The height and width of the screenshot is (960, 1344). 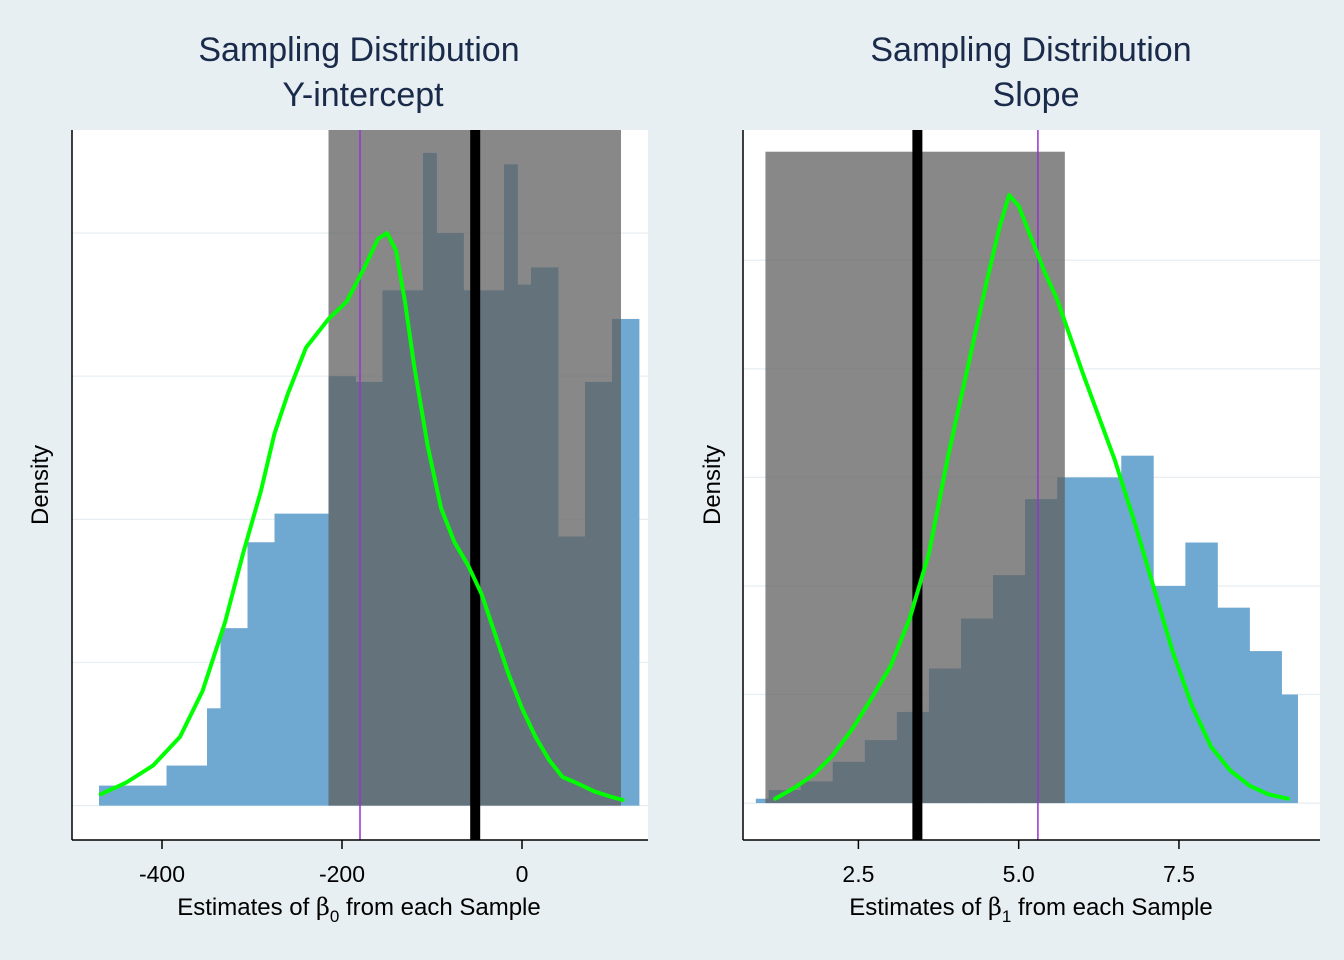 What do you see at coordinates (363, 95) in the screenshot?
I see `chart-title-line2: Y-intercept` at bounding box center [363, 95].